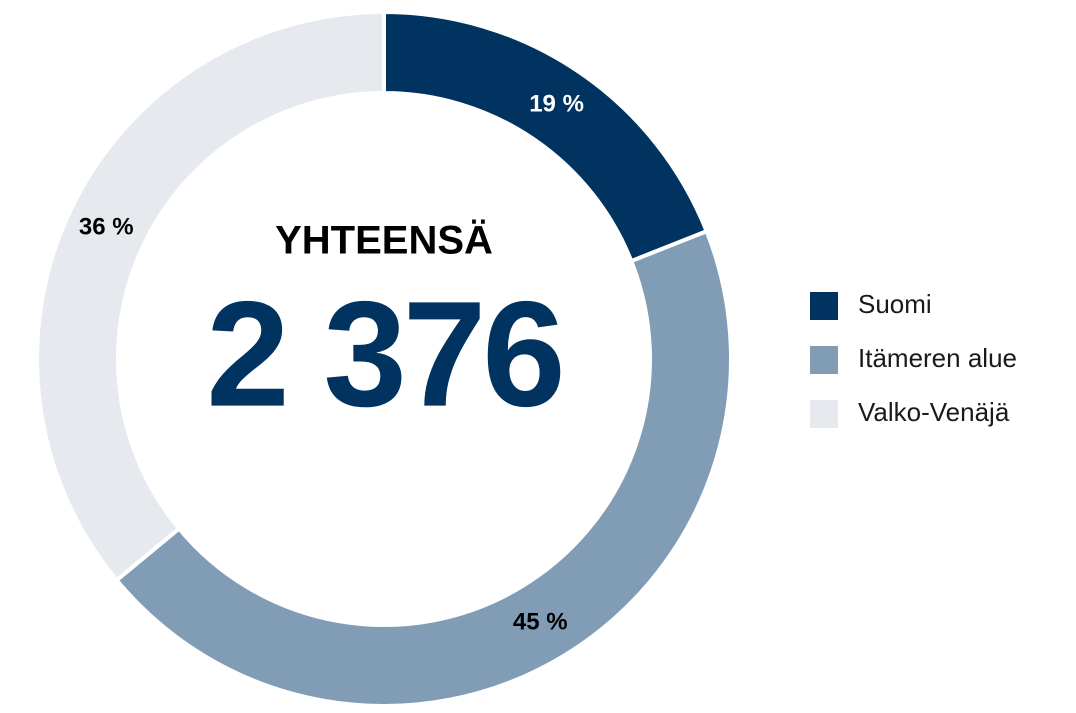  I want to click on center-total: 2 376, so click(383, 354).